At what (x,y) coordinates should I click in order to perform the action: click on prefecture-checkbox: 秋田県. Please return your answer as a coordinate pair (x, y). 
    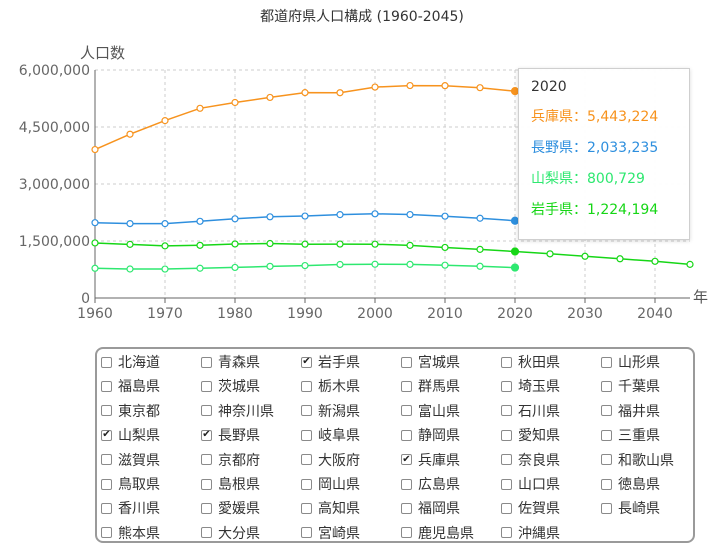
    Looking at the image, I should click on (530, 362).